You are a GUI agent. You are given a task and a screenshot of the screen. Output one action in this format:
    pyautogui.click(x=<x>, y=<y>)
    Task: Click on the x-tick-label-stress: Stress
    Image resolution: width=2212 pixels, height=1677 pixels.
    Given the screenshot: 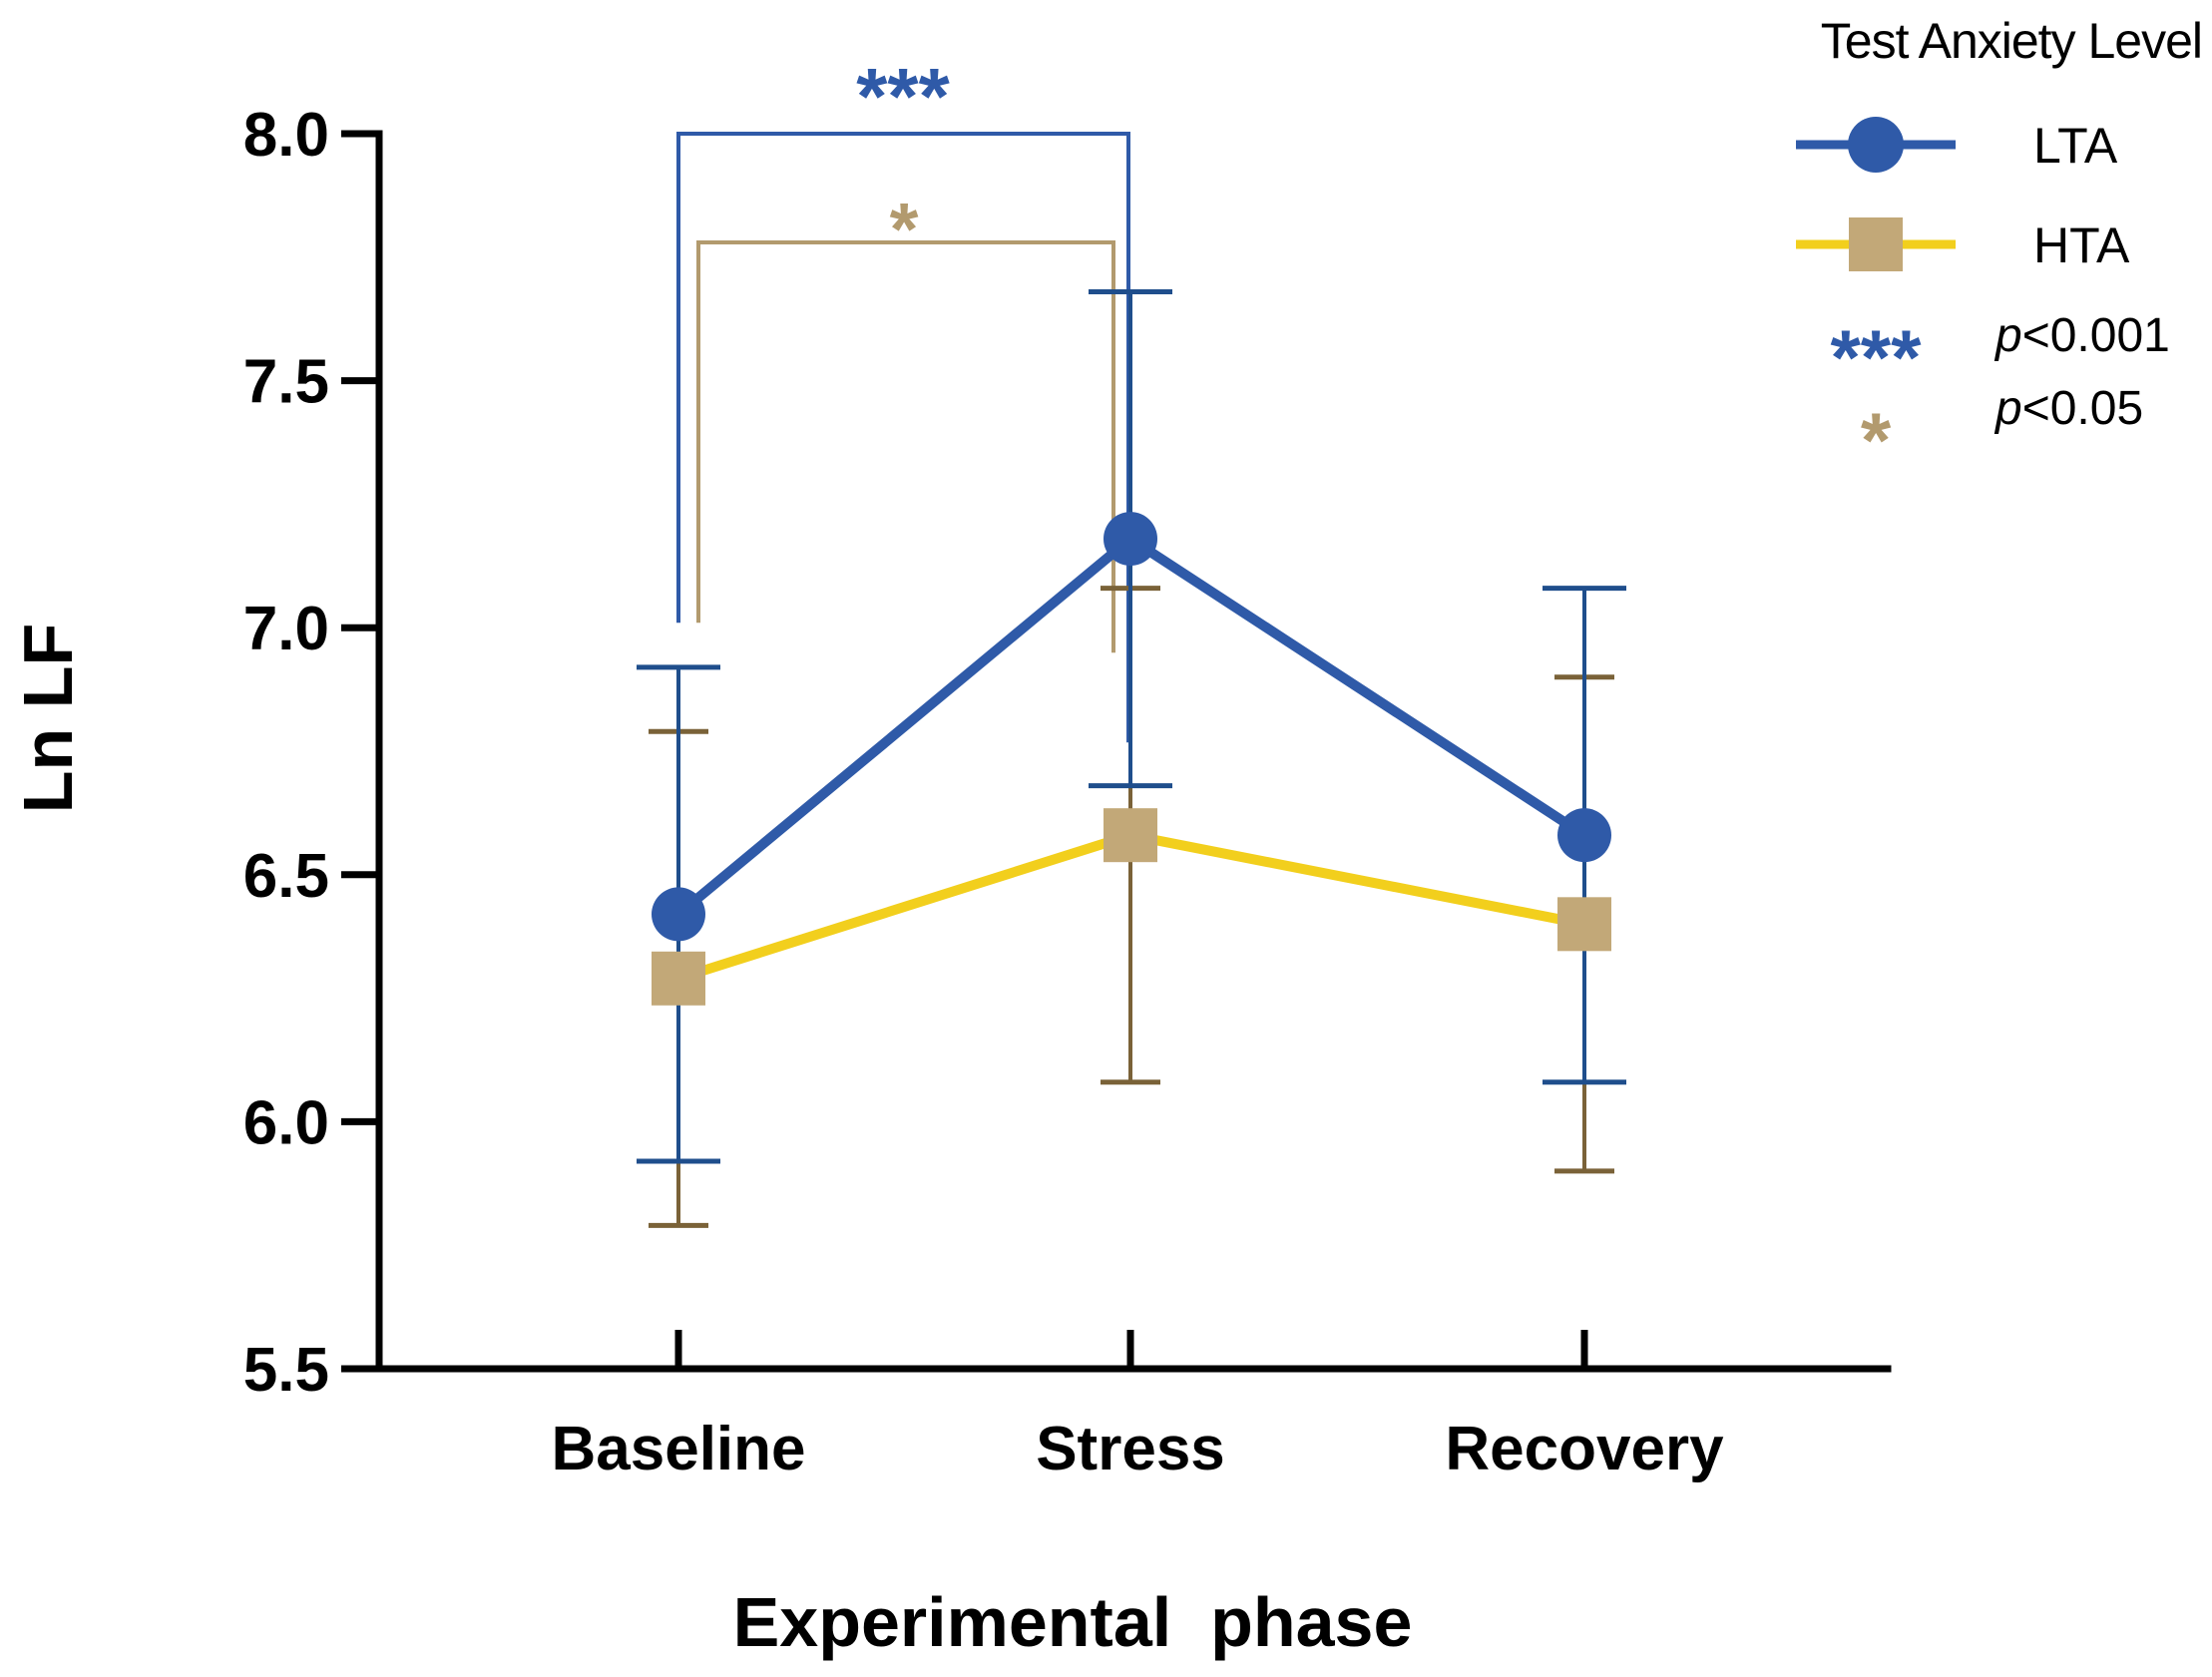 What is the action you would take?
    pyautogui.click(x=1130, y=1449)
    